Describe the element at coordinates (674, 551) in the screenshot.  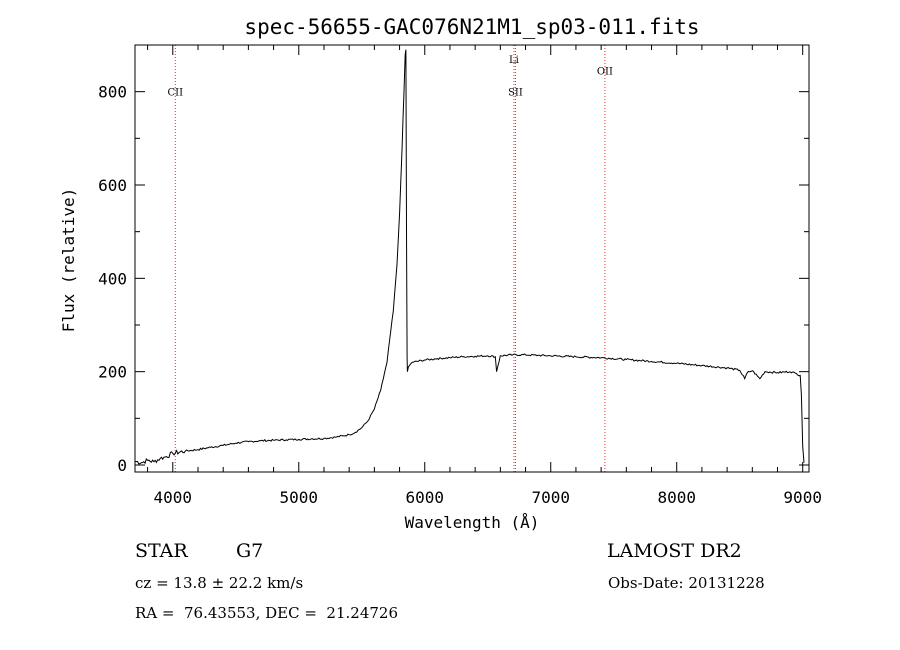
I see `survey-release: LAMOST DR2` at that location.